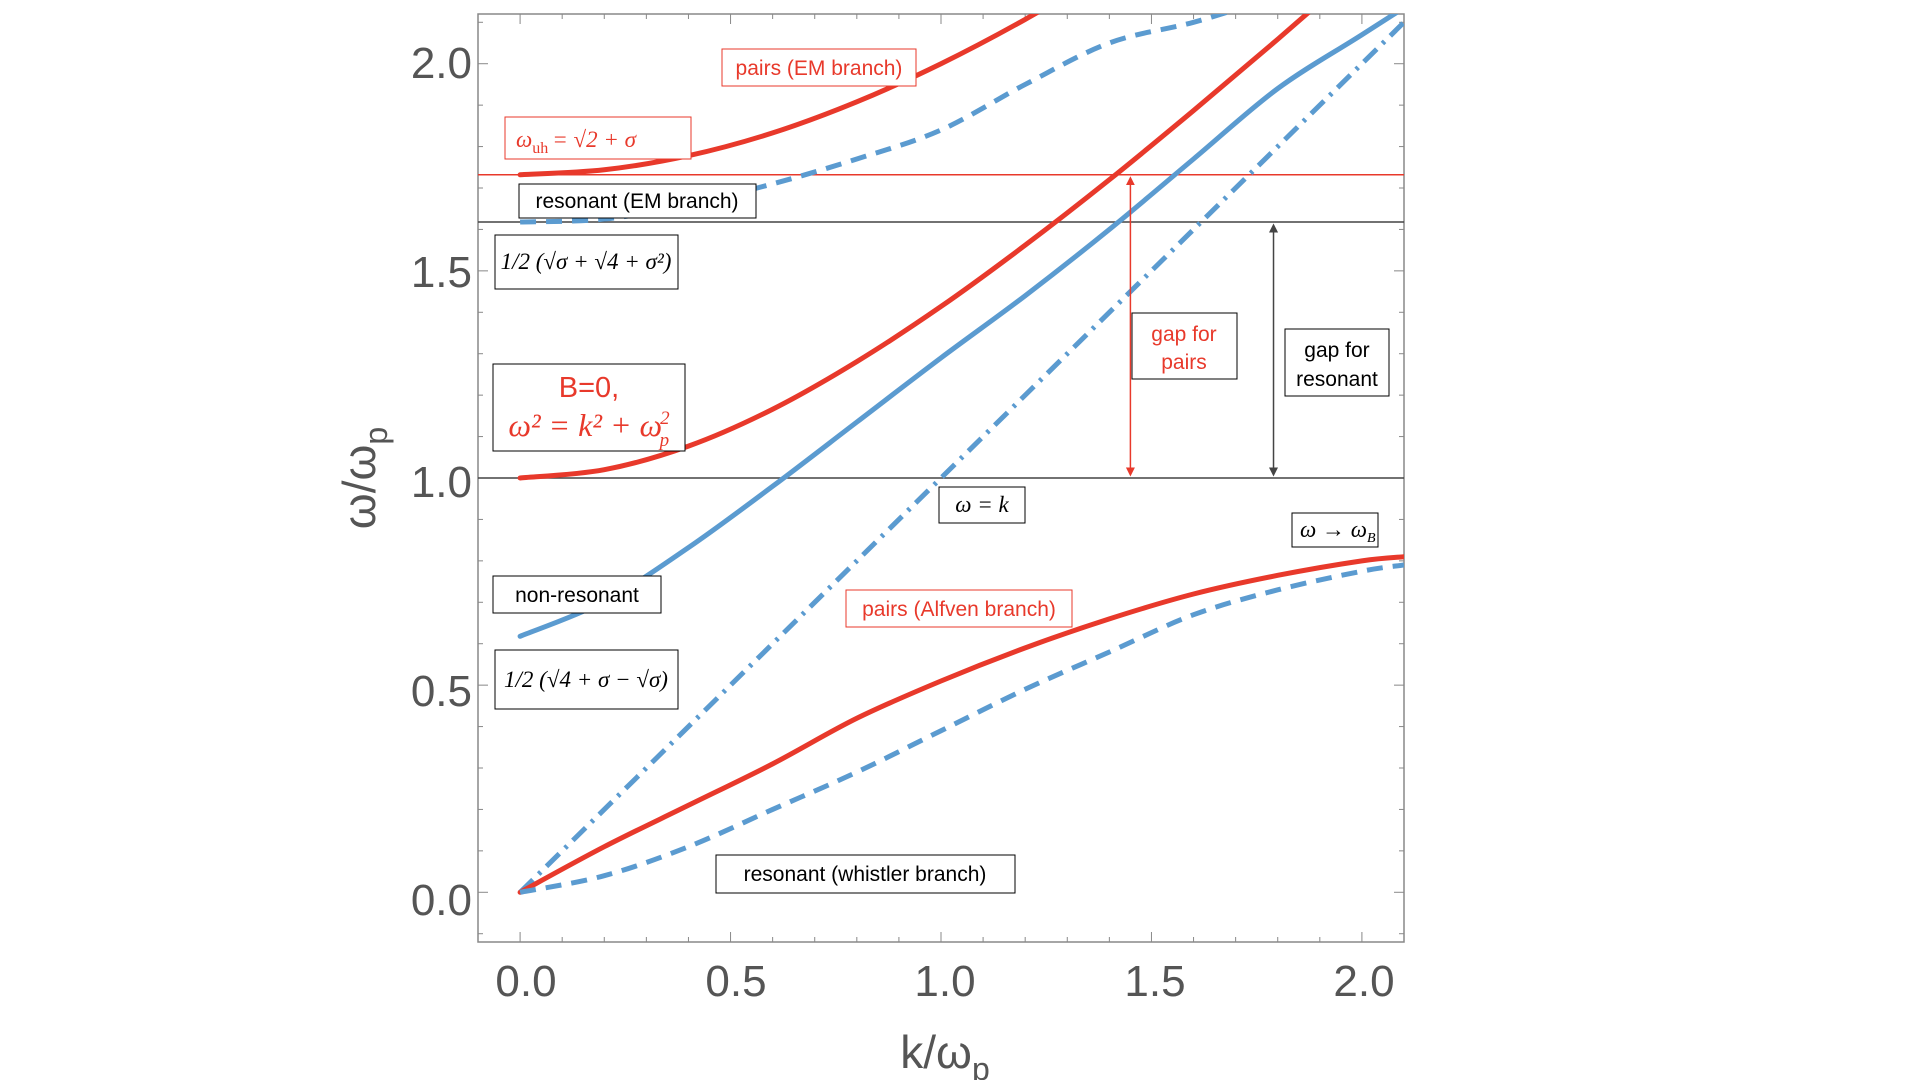 Image resolution: width=1920 pixels, height=1080 pixels. What do you see at coordinates (376, 436) in the screenshot?
I see `y-axis-title-sub: p` at bounding box center [376, 436].